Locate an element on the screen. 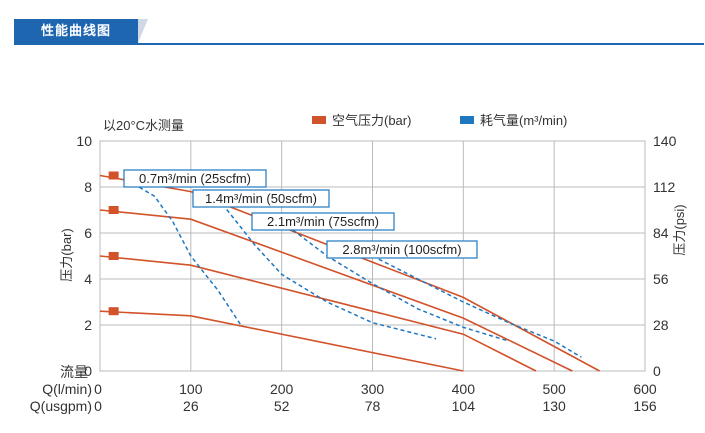 Image resolution: width=705 pixels, height=433 pixels. legend-label-air: 耗气量(m³/min) is located at coordinates (523, 120).